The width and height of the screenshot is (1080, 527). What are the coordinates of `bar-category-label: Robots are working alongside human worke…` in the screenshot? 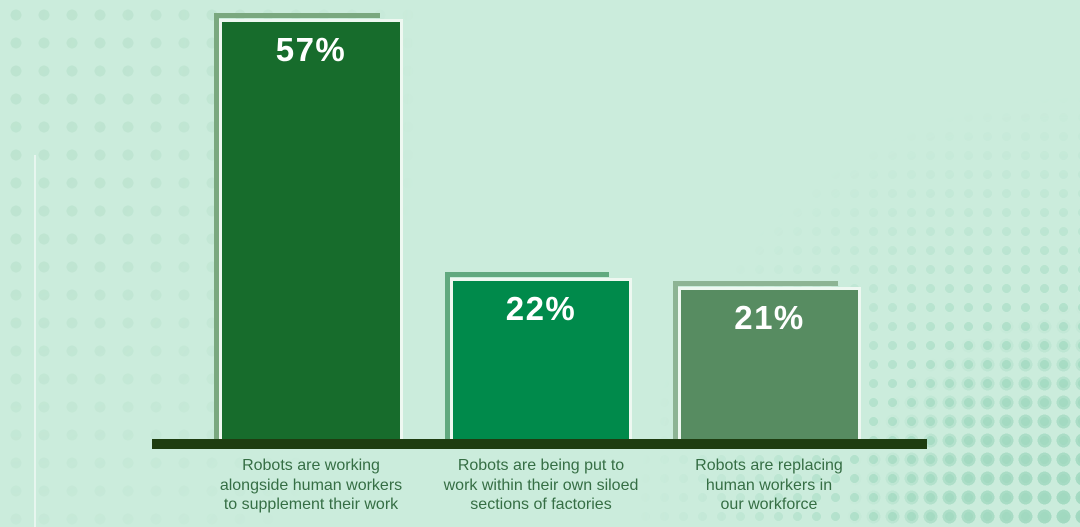 It's located at (311, 485).